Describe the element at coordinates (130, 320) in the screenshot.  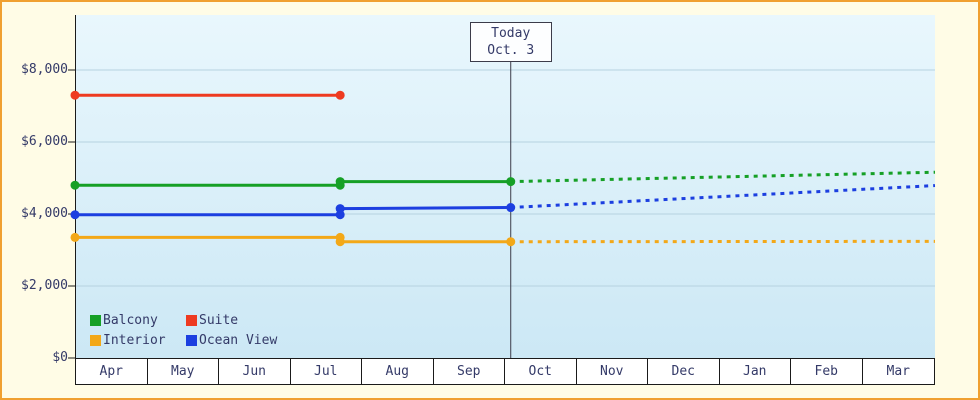
I see `legend-label: Balcony` at that location.